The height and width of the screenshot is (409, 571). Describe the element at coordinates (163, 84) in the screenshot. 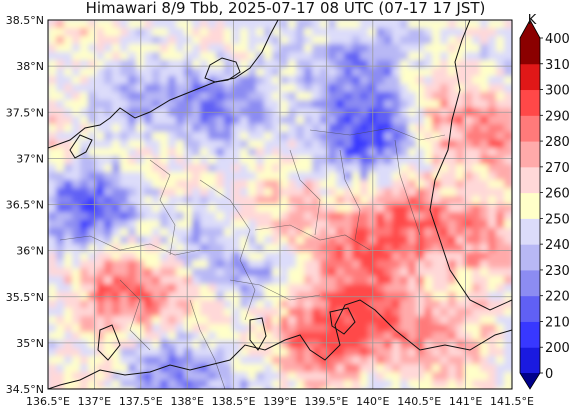

I see `sea-of-japan-coast` at that location.